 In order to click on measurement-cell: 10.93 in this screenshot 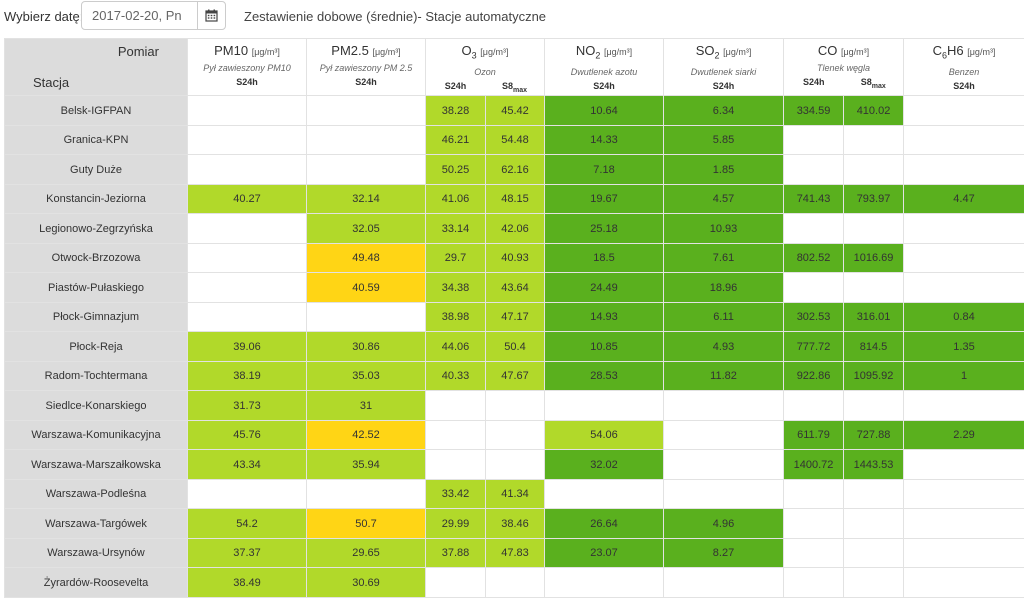, I will do `click(724, 229)`.